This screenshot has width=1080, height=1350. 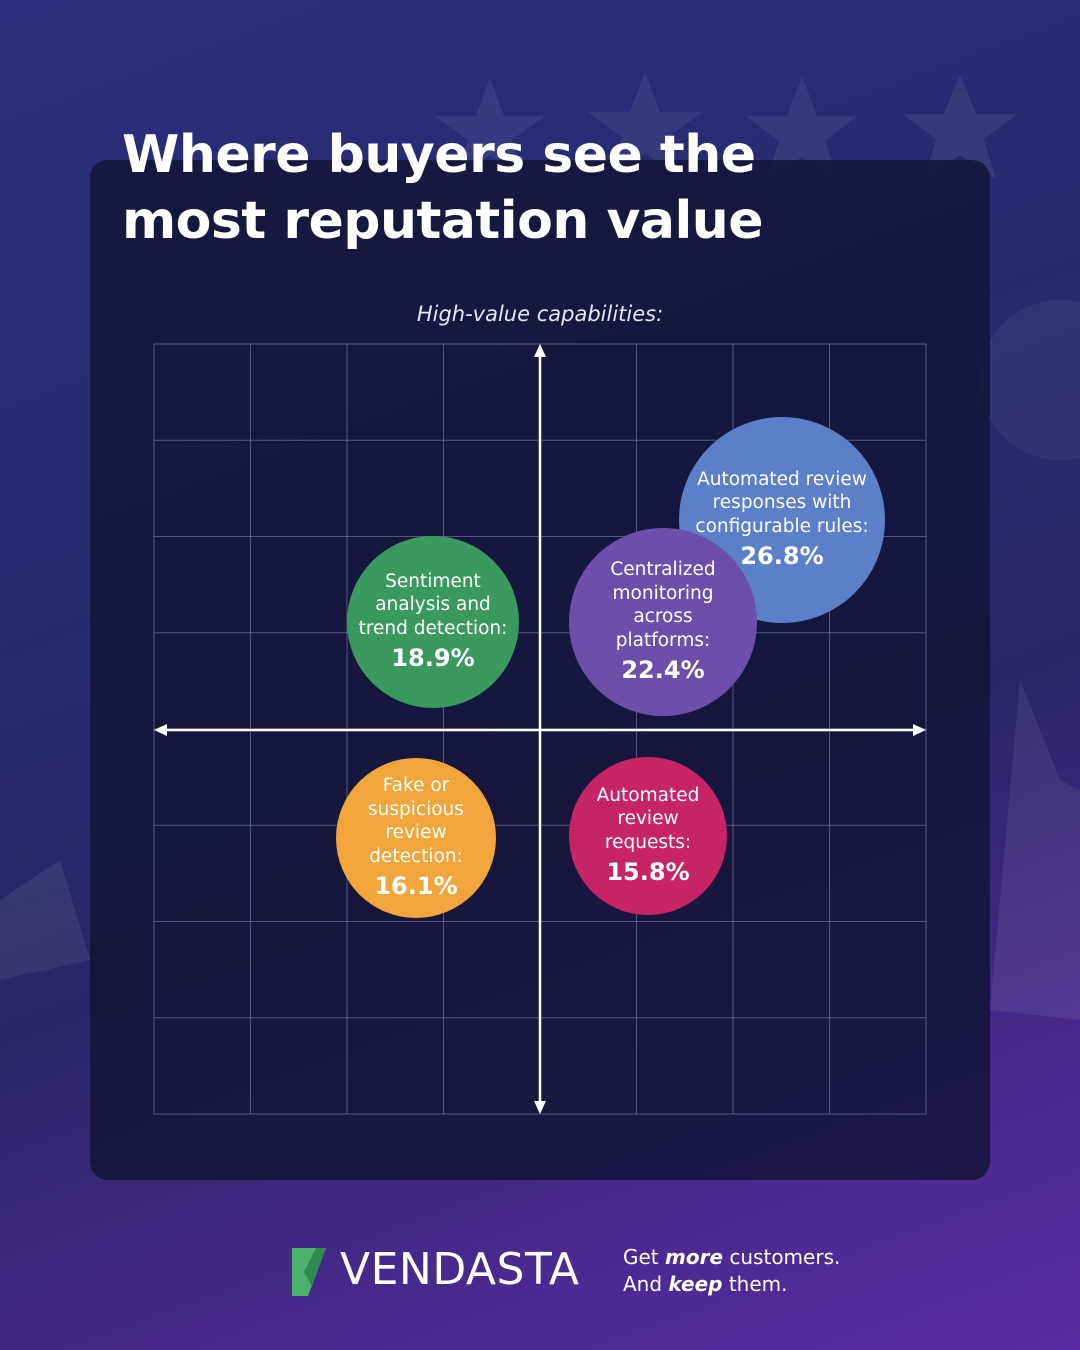 I want to click on arrow-right-icon, so click(x=919, y=730).